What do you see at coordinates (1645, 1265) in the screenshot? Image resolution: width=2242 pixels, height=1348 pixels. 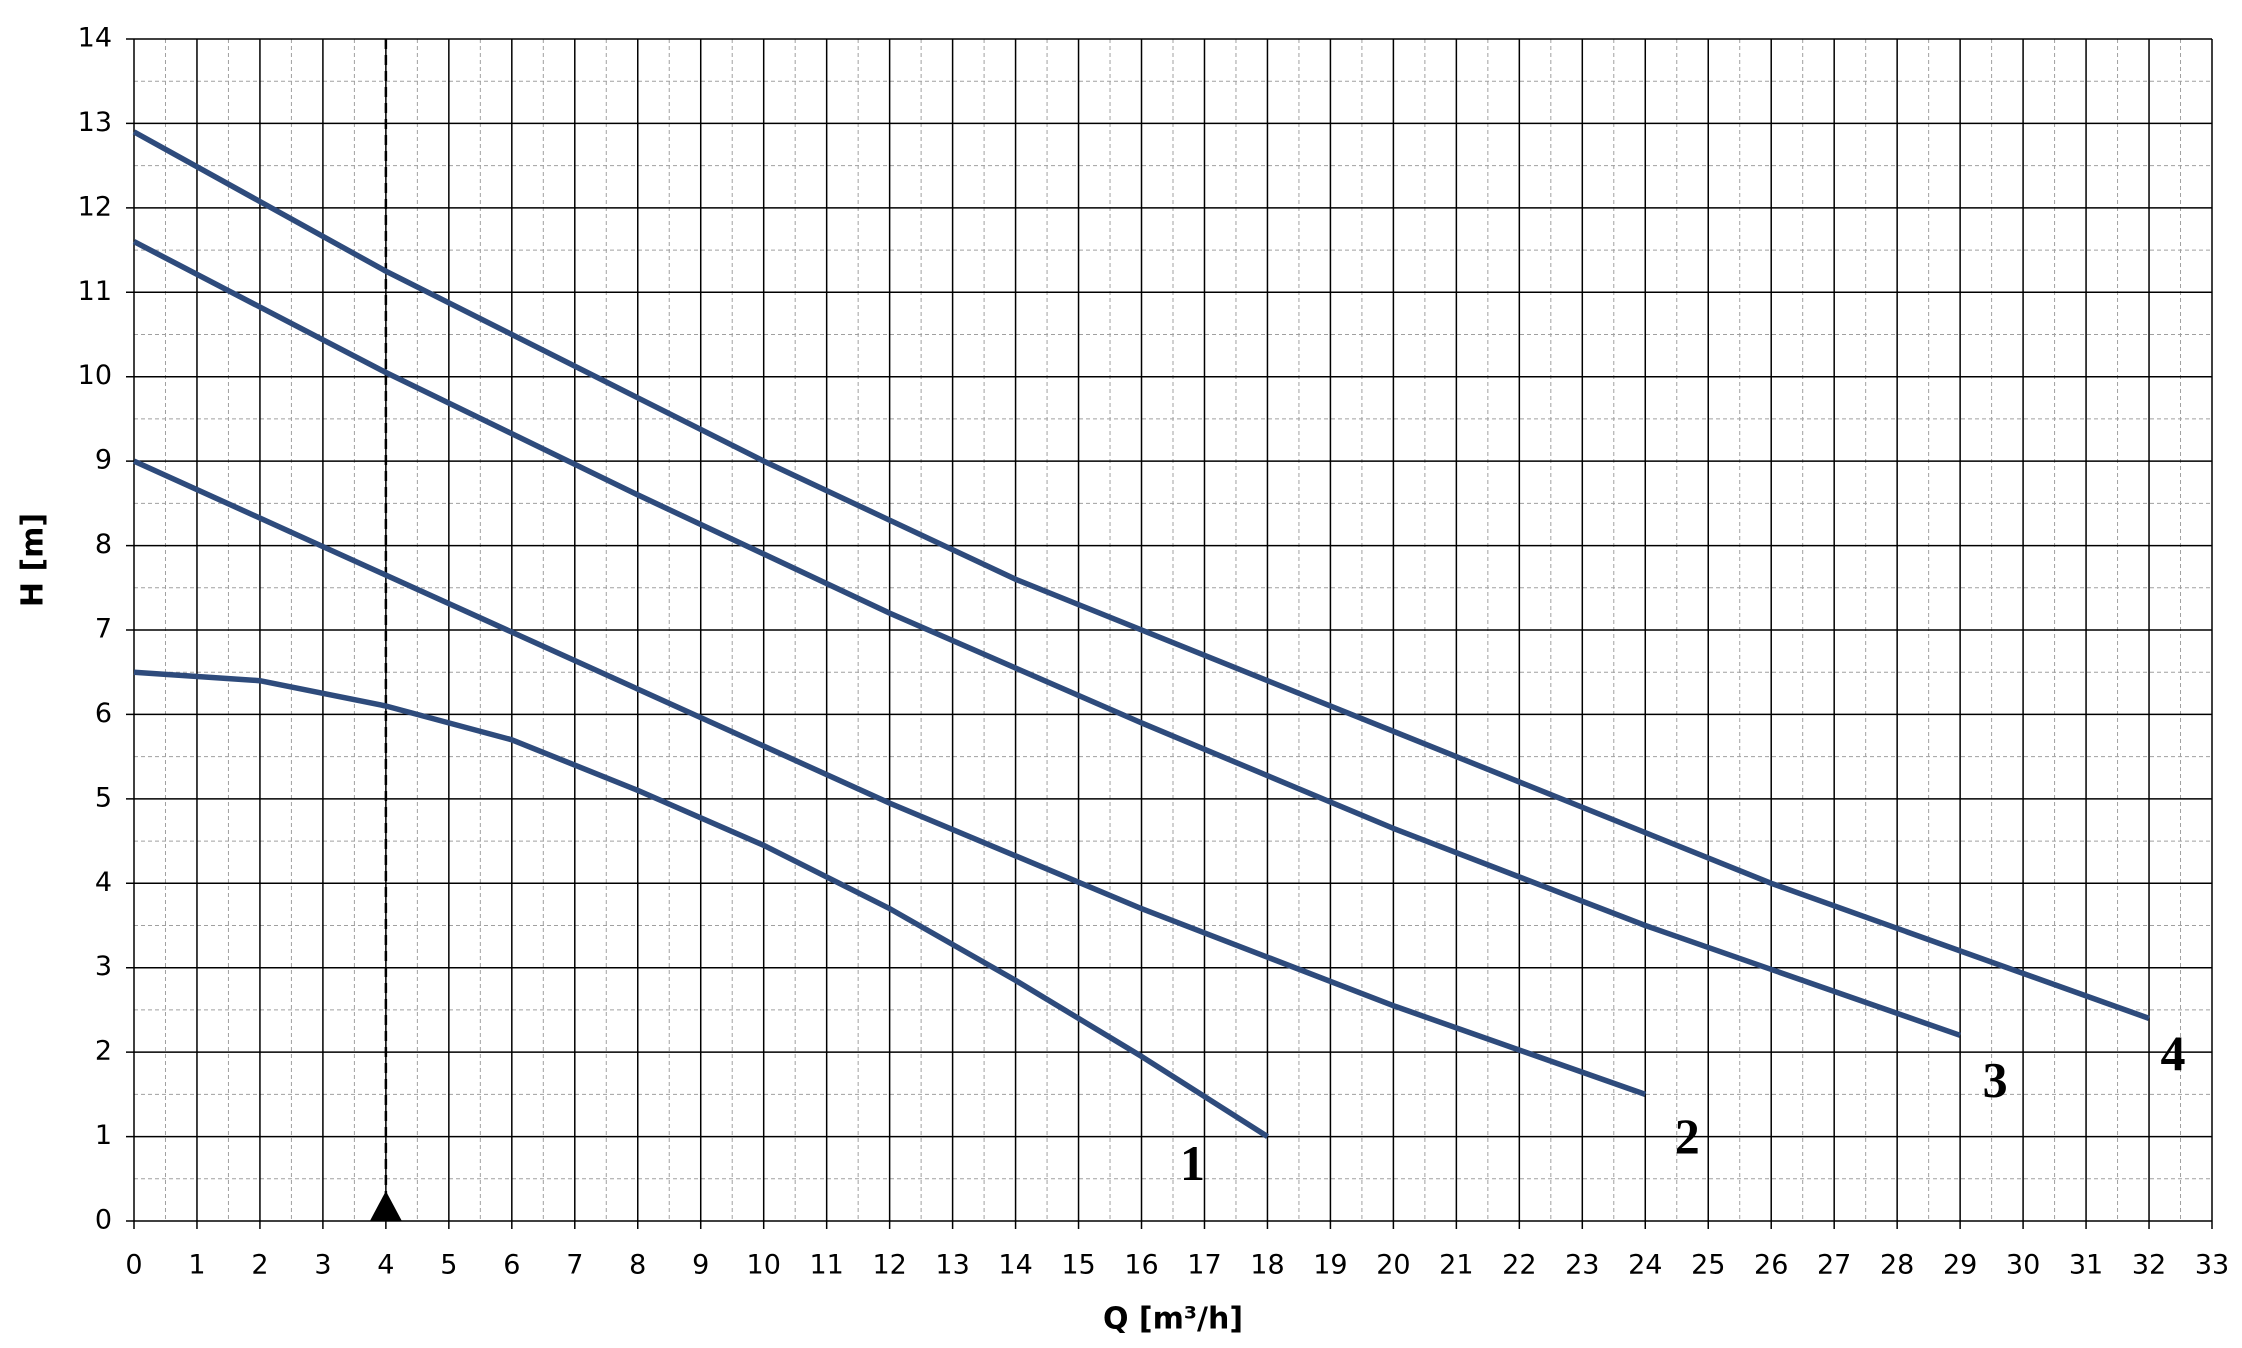 I see `x-tick-label: 24` at bounding box center [1645, 1265].